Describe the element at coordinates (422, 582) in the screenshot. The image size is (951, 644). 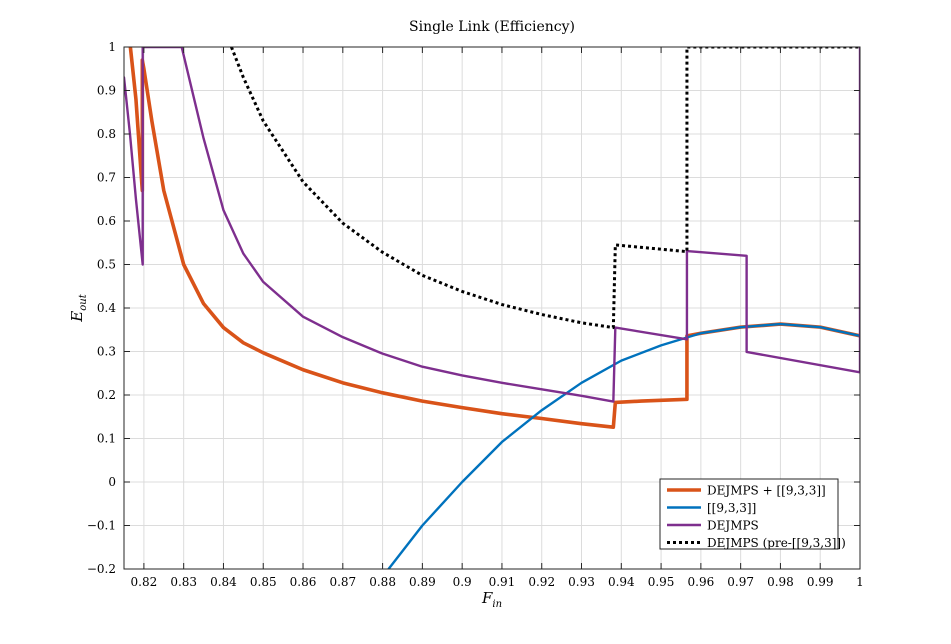
I see `x-tick-label: 0.89` at that location.